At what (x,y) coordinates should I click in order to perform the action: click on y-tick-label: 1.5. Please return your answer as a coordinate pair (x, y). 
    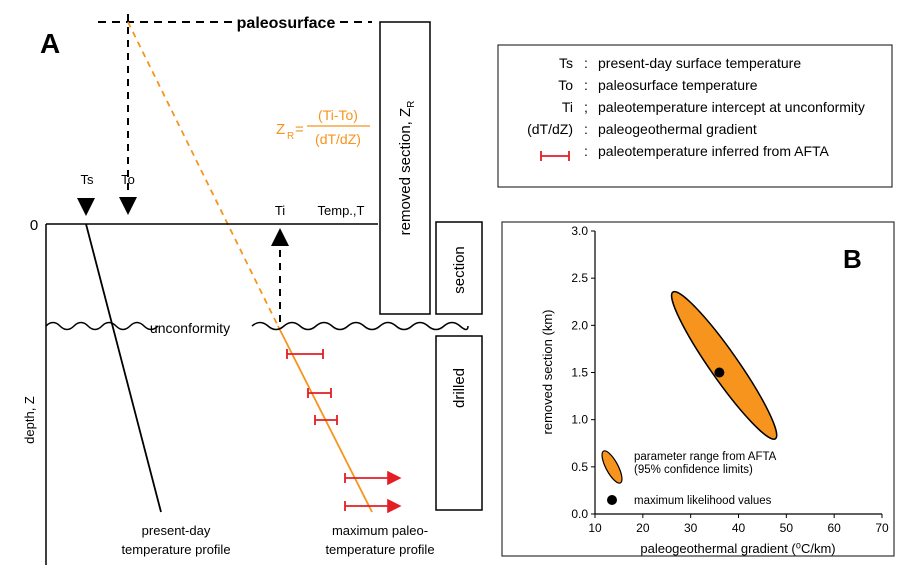
    Looking at the image, I should click on (579, 373).